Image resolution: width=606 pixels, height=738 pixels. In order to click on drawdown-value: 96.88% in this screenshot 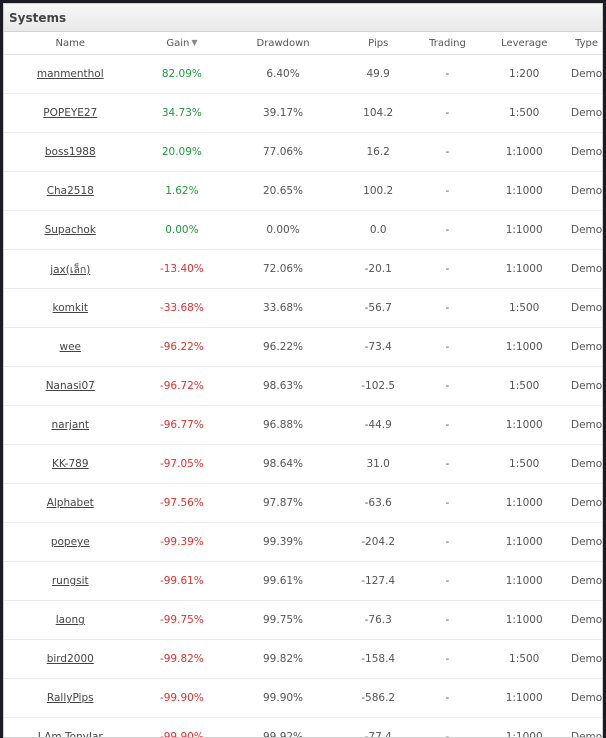, I will do `click(283, 425)`.